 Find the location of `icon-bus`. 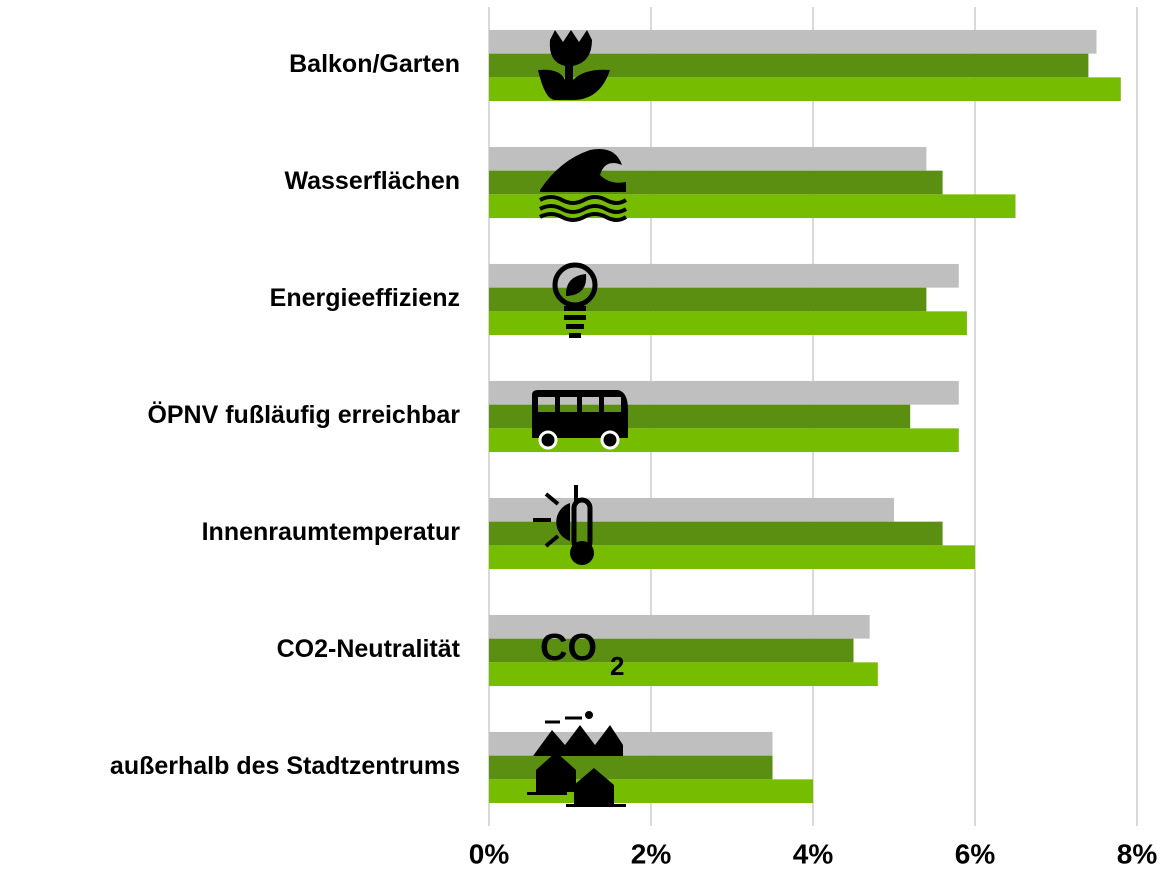

icon-bus is located at coordinates (580, 414).